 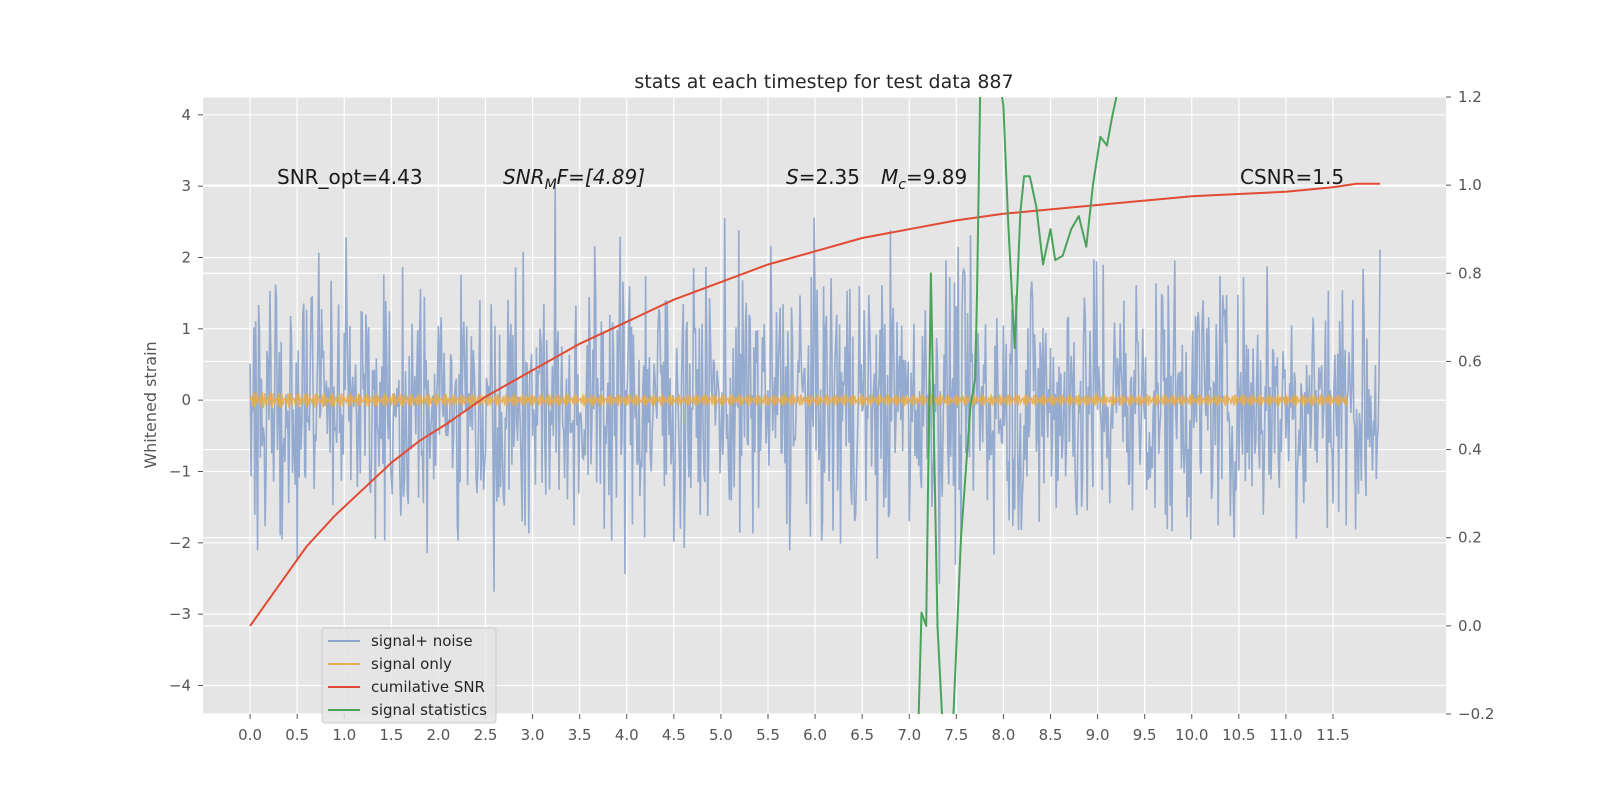 I want to click on x-tick-label: 9.5, so click(x=1145, y=735).